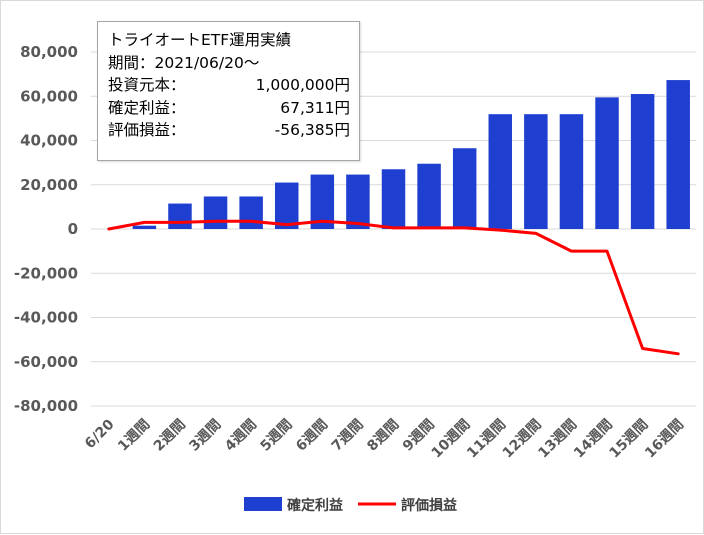 The height and width of the screenshot is (535, 704). Describe the element at coordinates (241, 436) in the screenshot. I see `x-tick-label: 4週間` at that location.